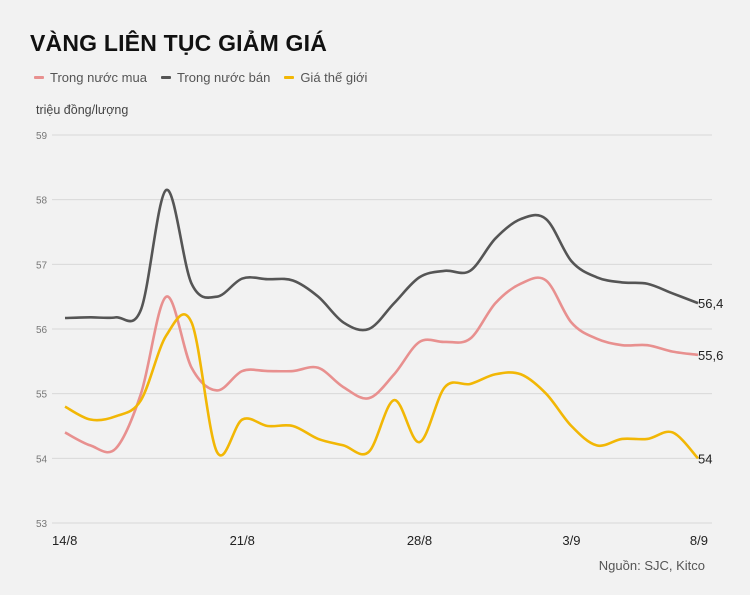  What do you see at coordinates (42, 459) in the screenshot?
I see `y-tick-label: 54` at bounding box center [42, 459].